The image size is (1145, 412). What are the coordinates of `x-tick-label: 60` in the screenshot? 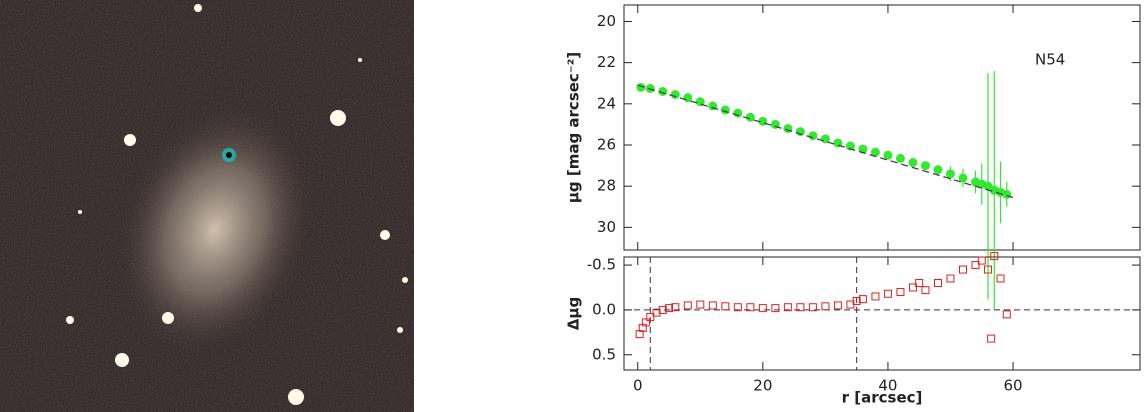 It's located at (1012, 386).